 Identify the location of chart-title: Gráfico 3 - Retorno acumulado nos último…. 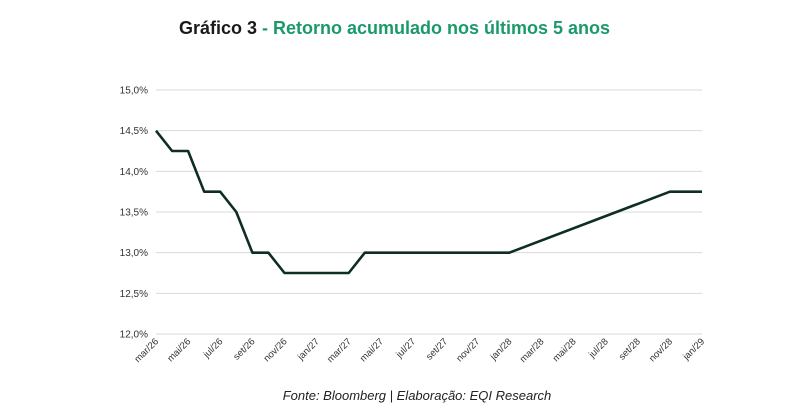
(394, 28).